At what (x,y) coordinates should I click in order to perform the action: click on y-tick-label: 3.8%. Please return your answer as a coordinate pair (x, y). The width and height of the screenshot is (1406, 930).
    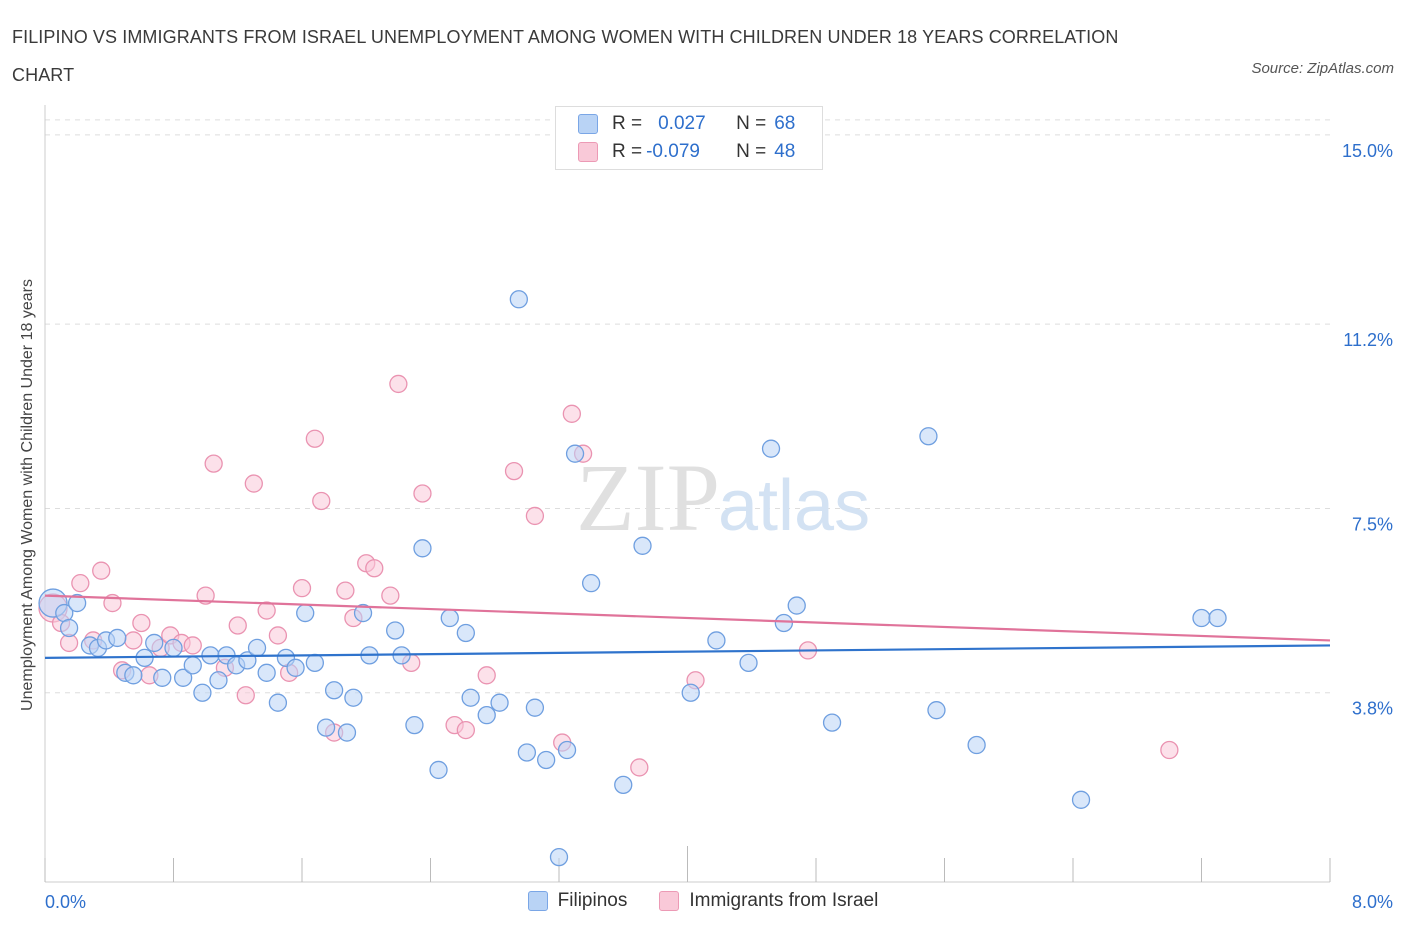
    Looking at the image, I should click on (1372, 709).